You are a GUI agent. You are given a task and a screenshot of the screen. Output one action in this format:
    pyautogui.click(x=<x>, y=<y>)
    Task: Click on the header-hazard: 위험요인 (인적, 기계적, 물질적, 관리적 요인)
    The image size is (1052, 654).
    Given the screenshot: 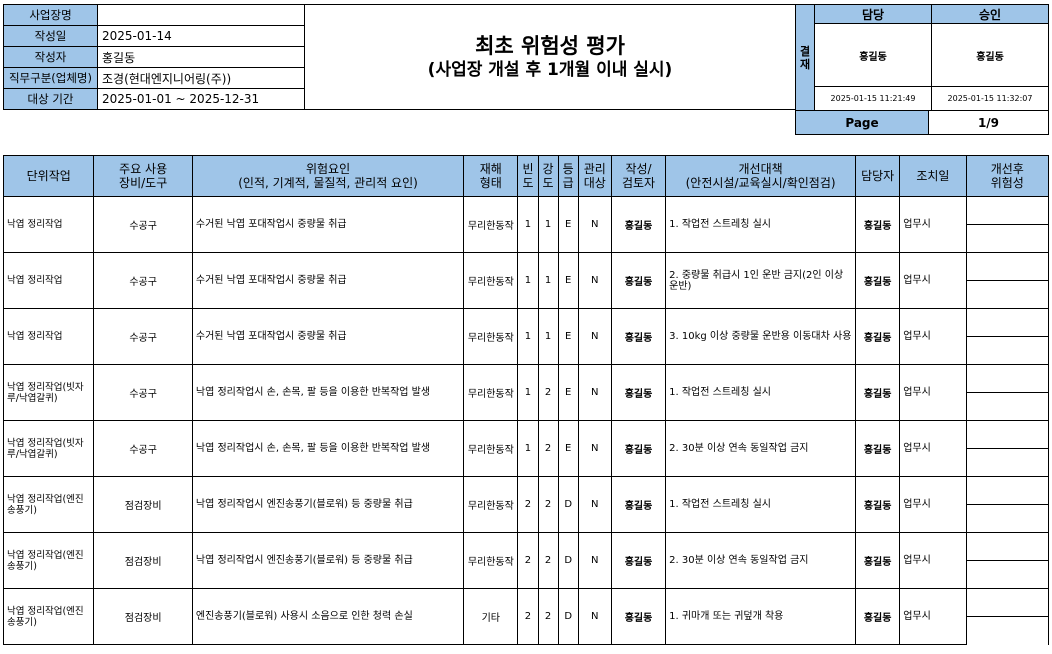 What is the action you would take?
    pyautogui.click(x=328, y=176)
    